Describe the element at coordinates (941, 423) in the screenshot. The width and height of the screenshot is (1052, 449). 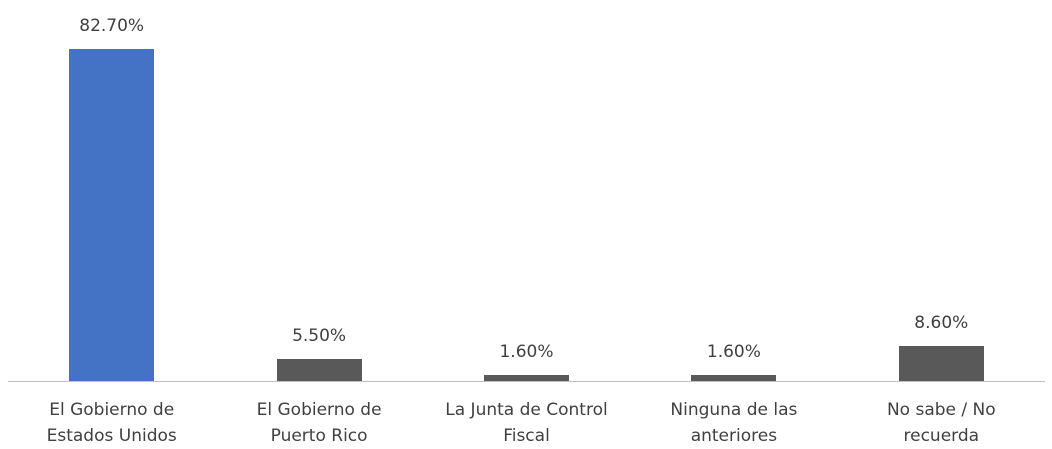
I see `x-tick-label: No sabe / No recuerda` at that location.